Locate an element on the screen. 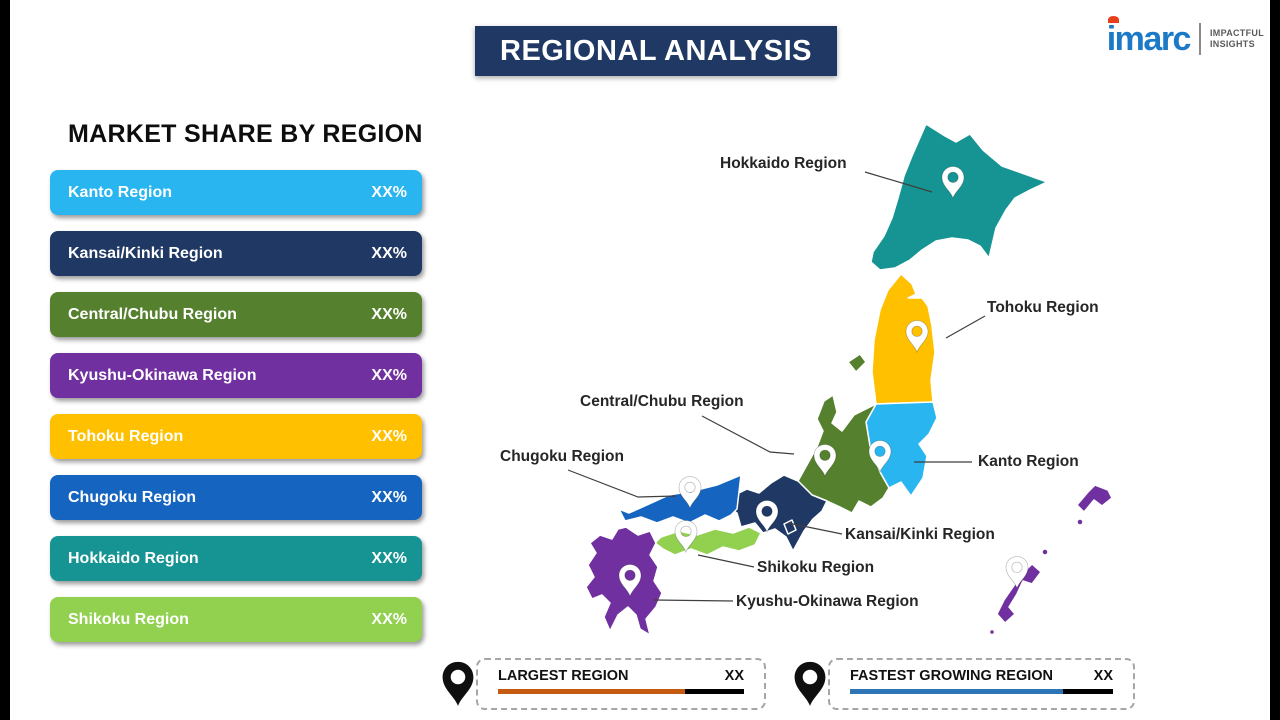 This screenshot has width=1280, height=720. bar-label: Kanto Region is located at coordinates (120, 192).